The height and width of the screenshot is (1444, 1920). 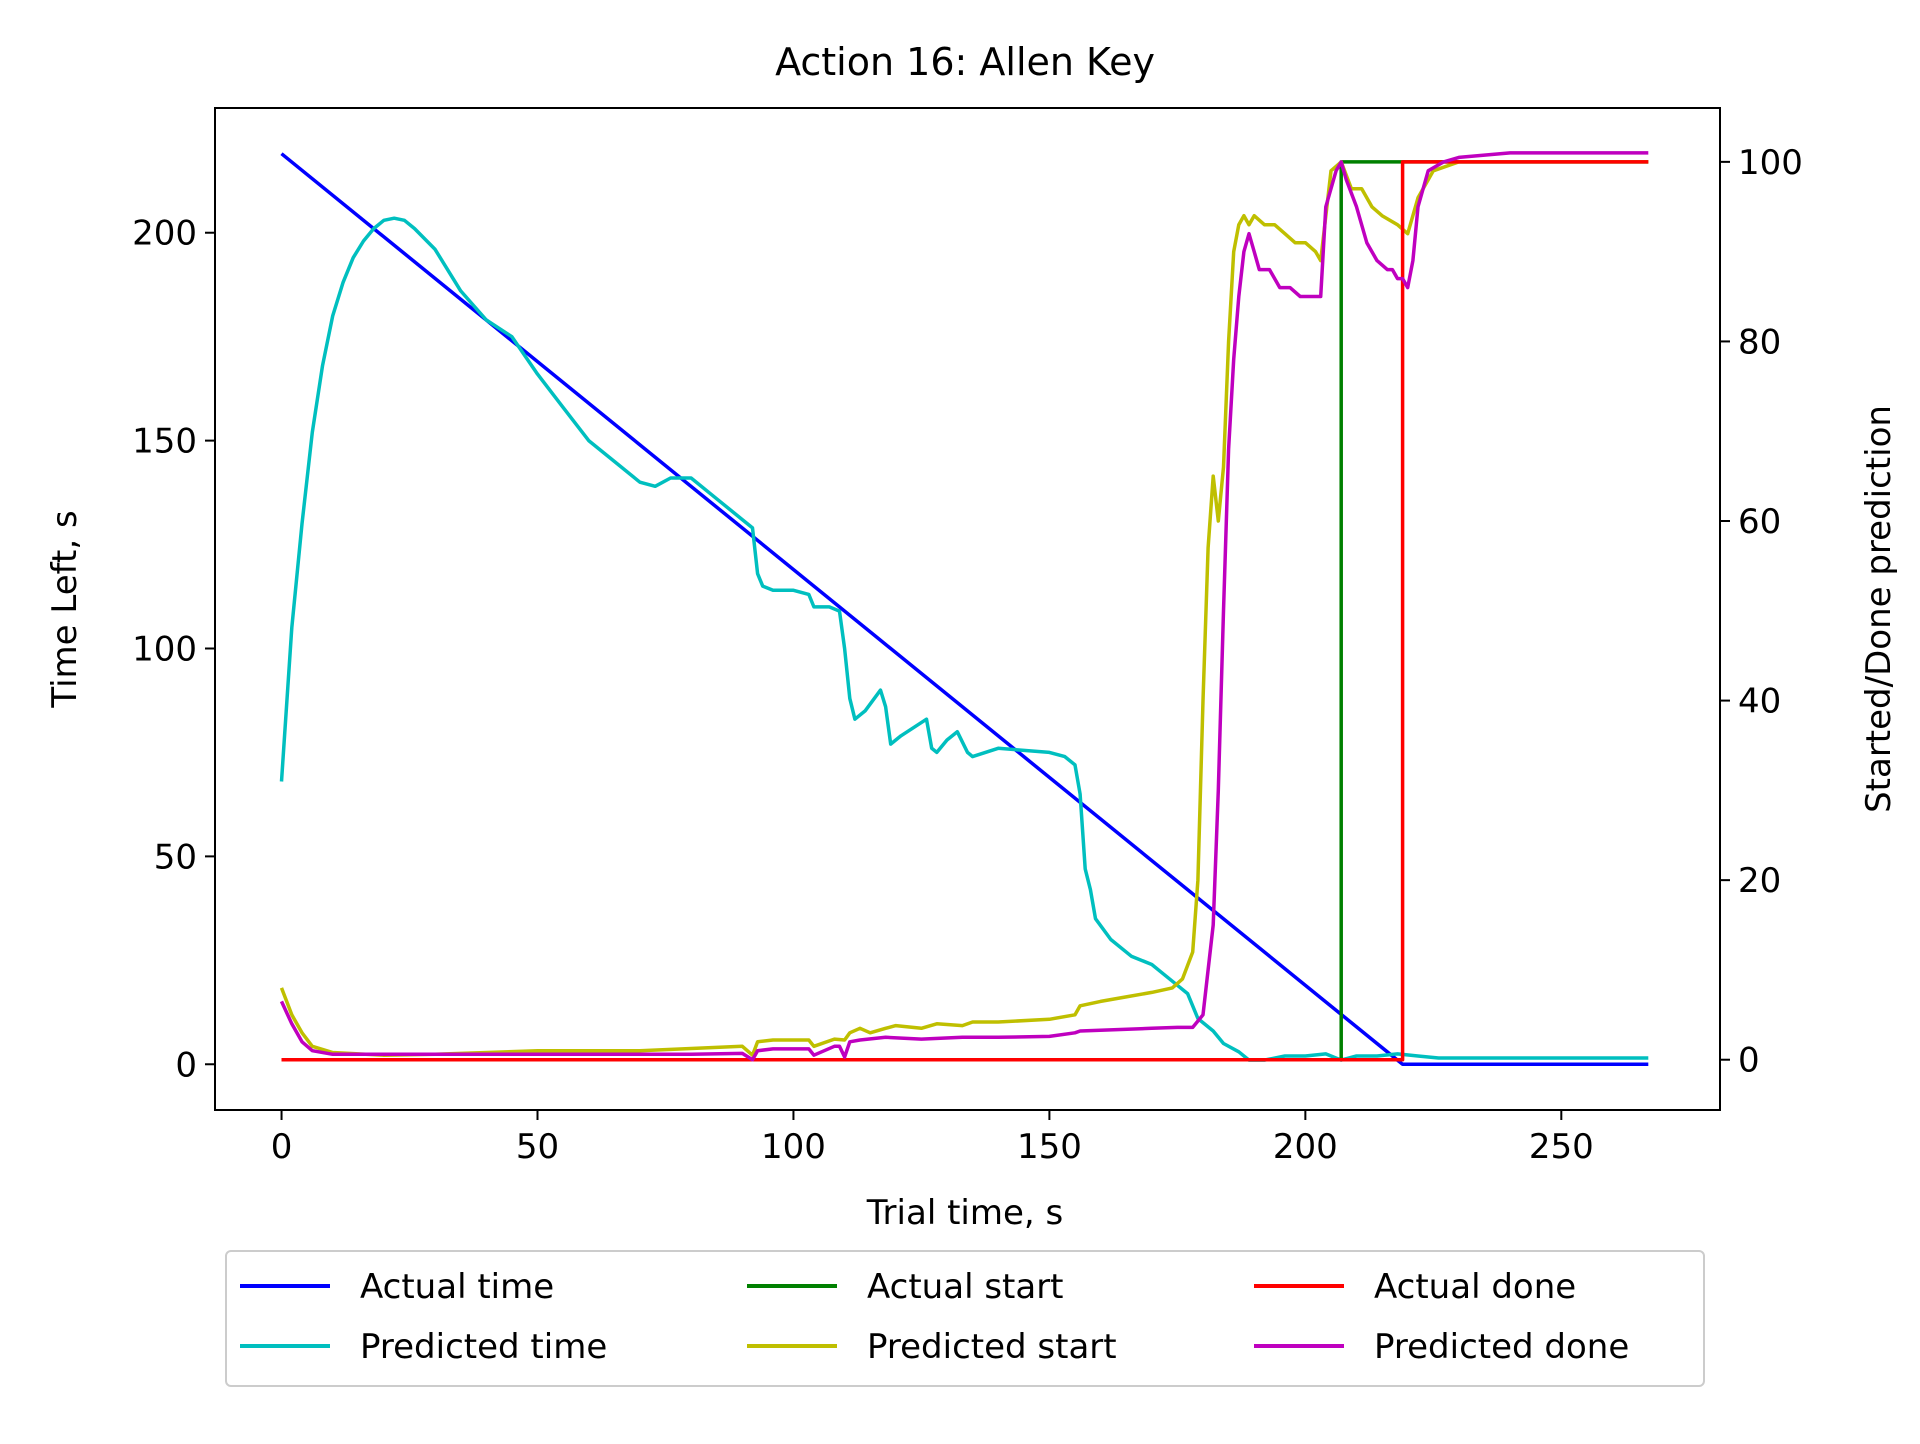 I want to click on legend-label-actual-time: Actual time, so click(x=457, y=1287).